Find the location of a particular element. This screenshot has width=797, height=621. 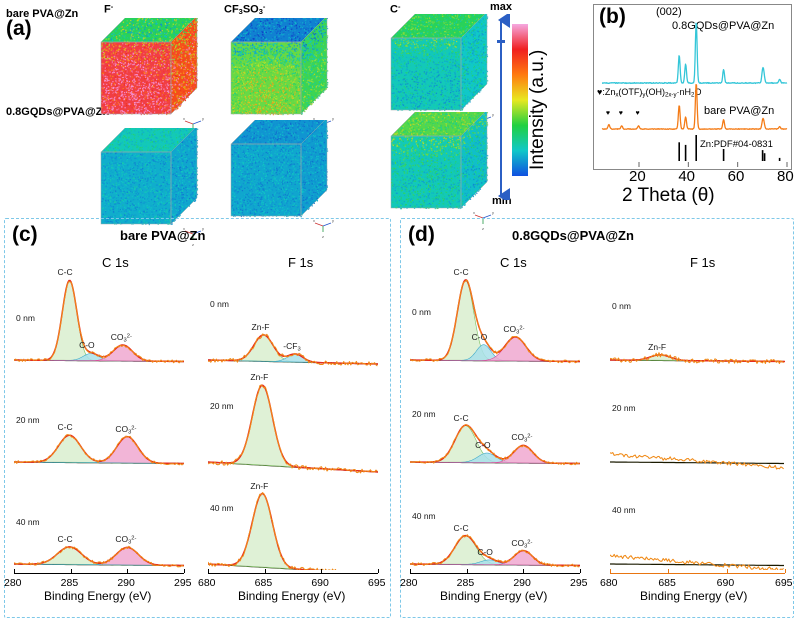

panel-c-f1s-ticklabel-680: 680 is located at coordinates (207, 583).